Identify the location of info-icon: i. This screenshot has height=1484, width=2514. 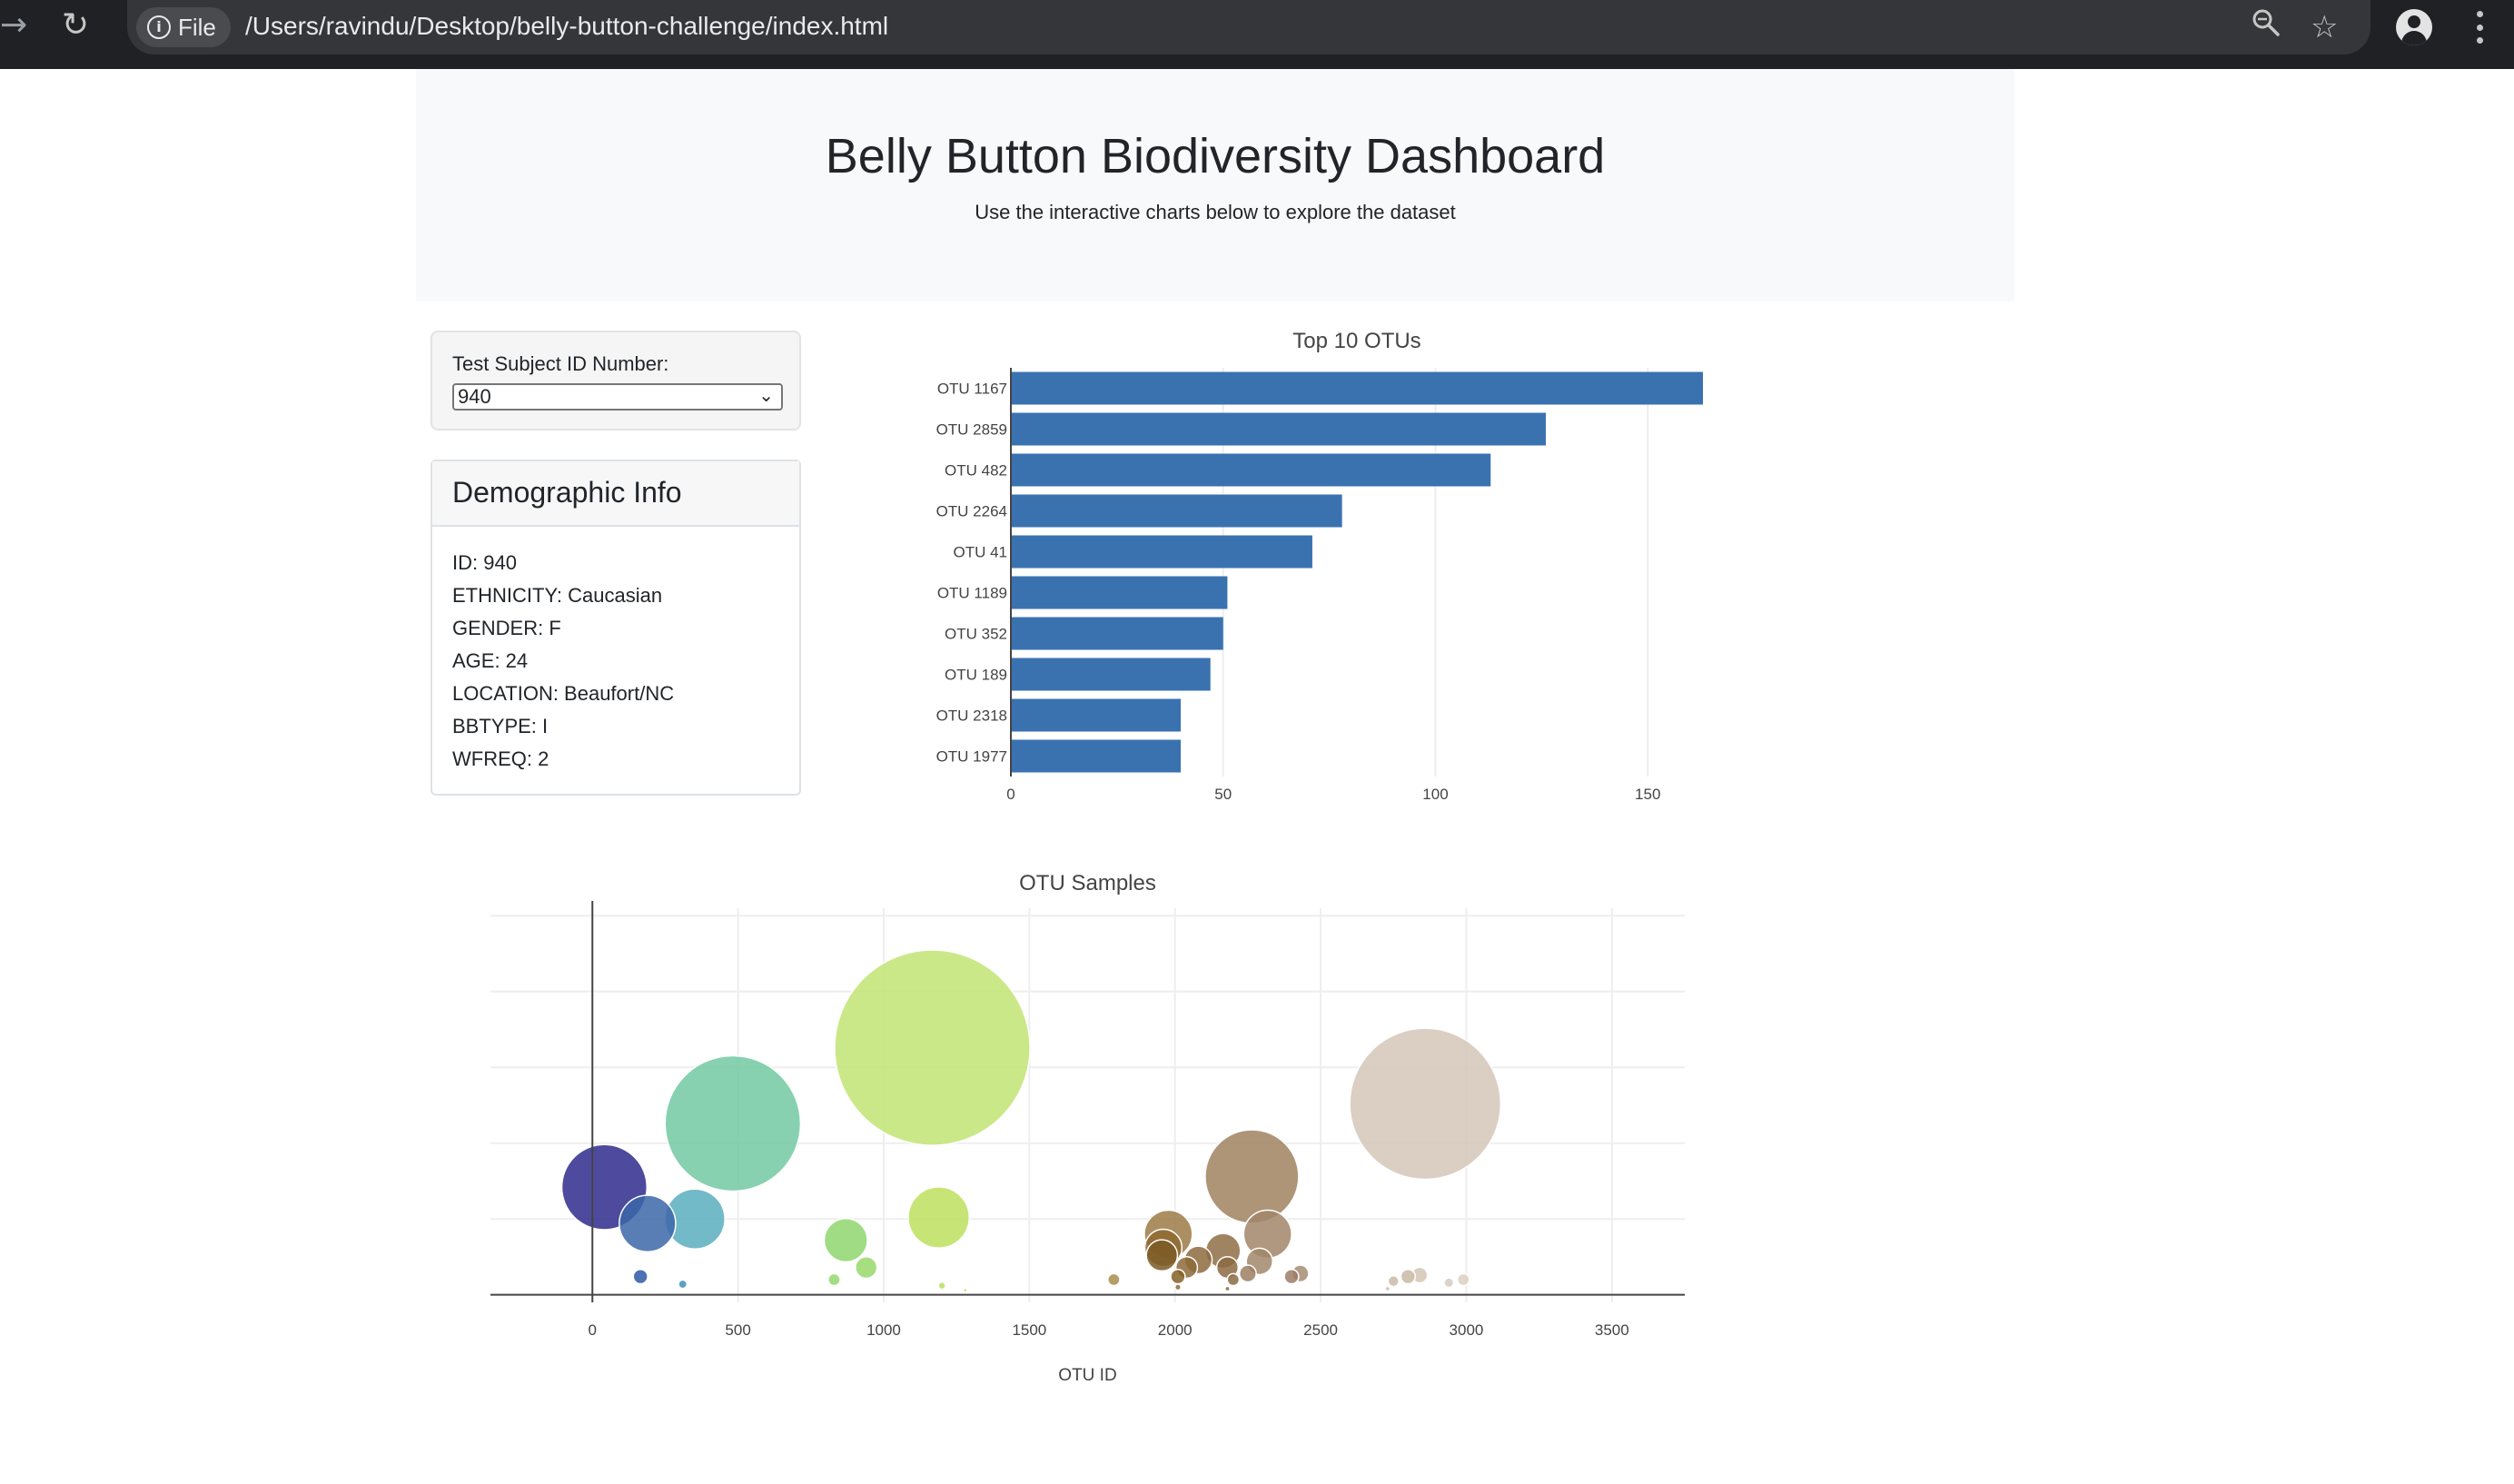
(159, 27).